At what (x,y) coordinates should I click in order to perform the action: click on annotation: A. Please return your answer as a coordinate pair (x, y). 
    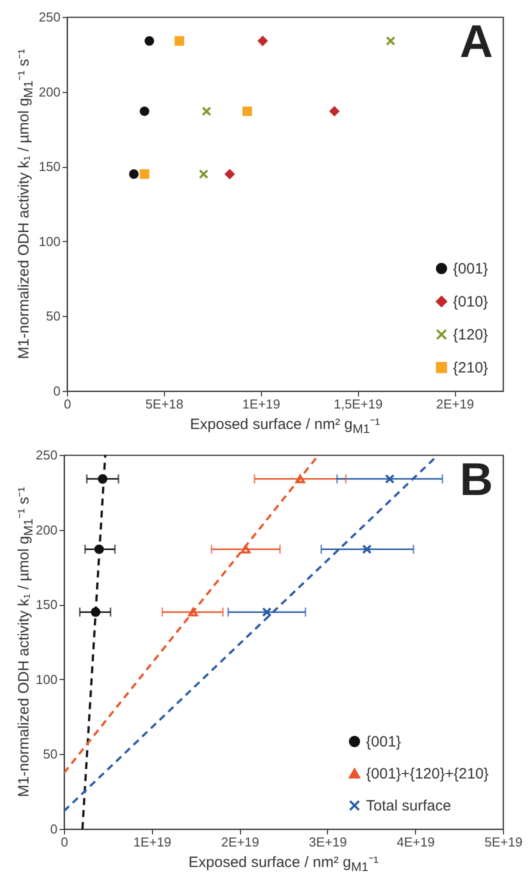
    Looking at the image, I should click on (476, 41).